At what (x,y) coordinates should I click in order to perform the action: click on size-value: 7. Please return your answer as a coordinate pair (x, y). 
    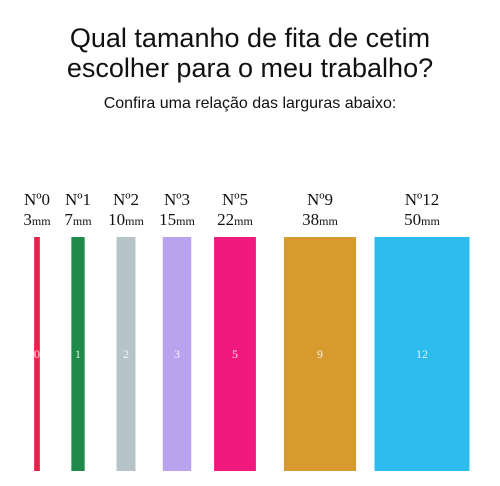
    Looking at the image, I should click on (68, 219).